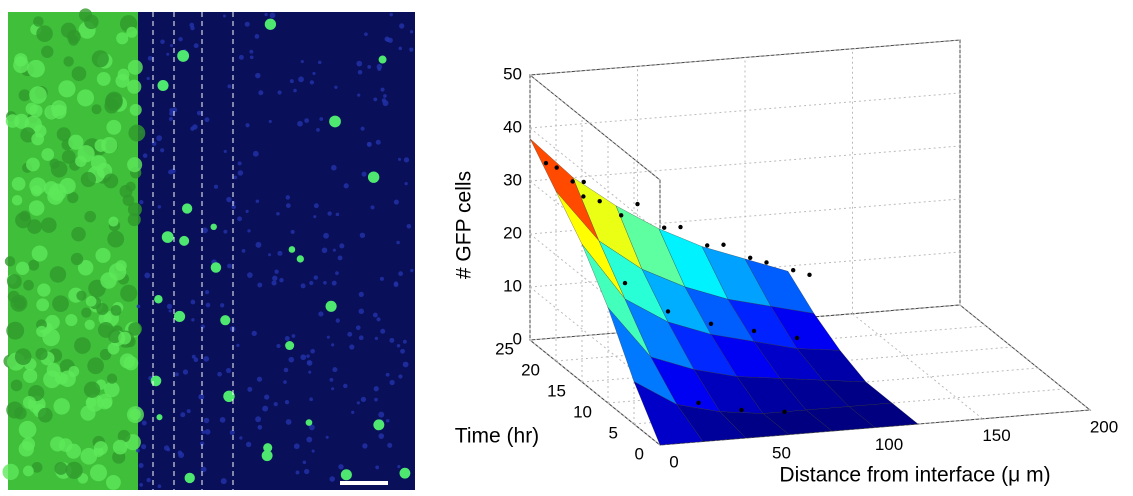 Image resolution: width=1133 pixels, height=496 pixels. Describe the element at coordinates (996, 435) in the screenshot. I see `x-tick-label: 150` at that location.